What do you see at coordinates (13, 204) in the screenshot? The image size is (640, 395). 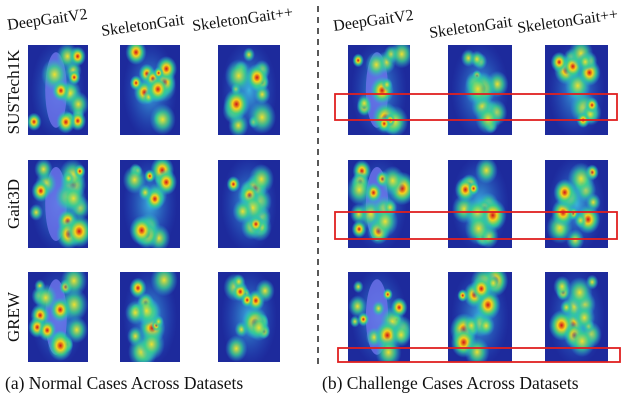 I see `row-label: Gait3D` at bounding box center [13, 204].